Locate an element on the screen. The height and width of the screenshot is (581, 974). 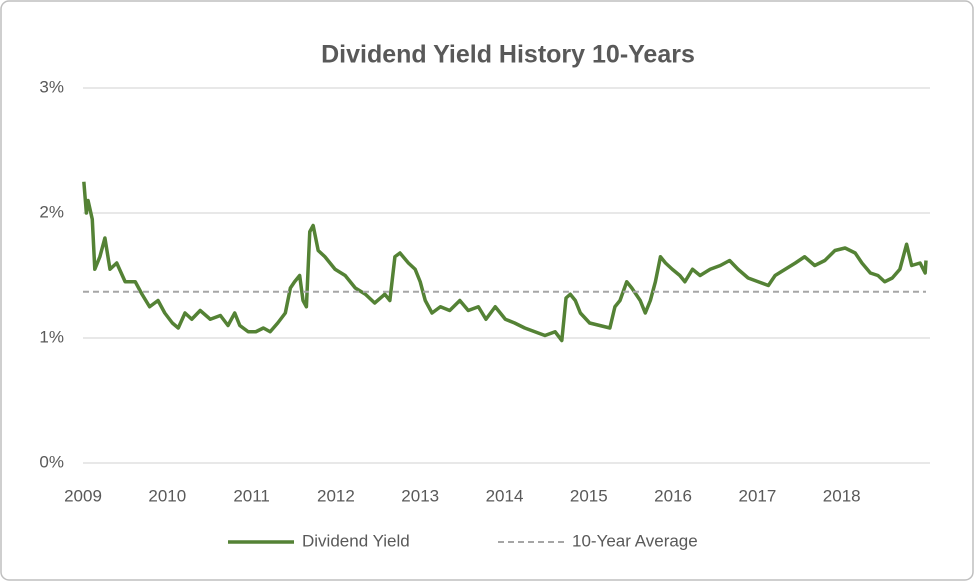
legend-label: Dividend Yield is located at coordinates (356, 540).